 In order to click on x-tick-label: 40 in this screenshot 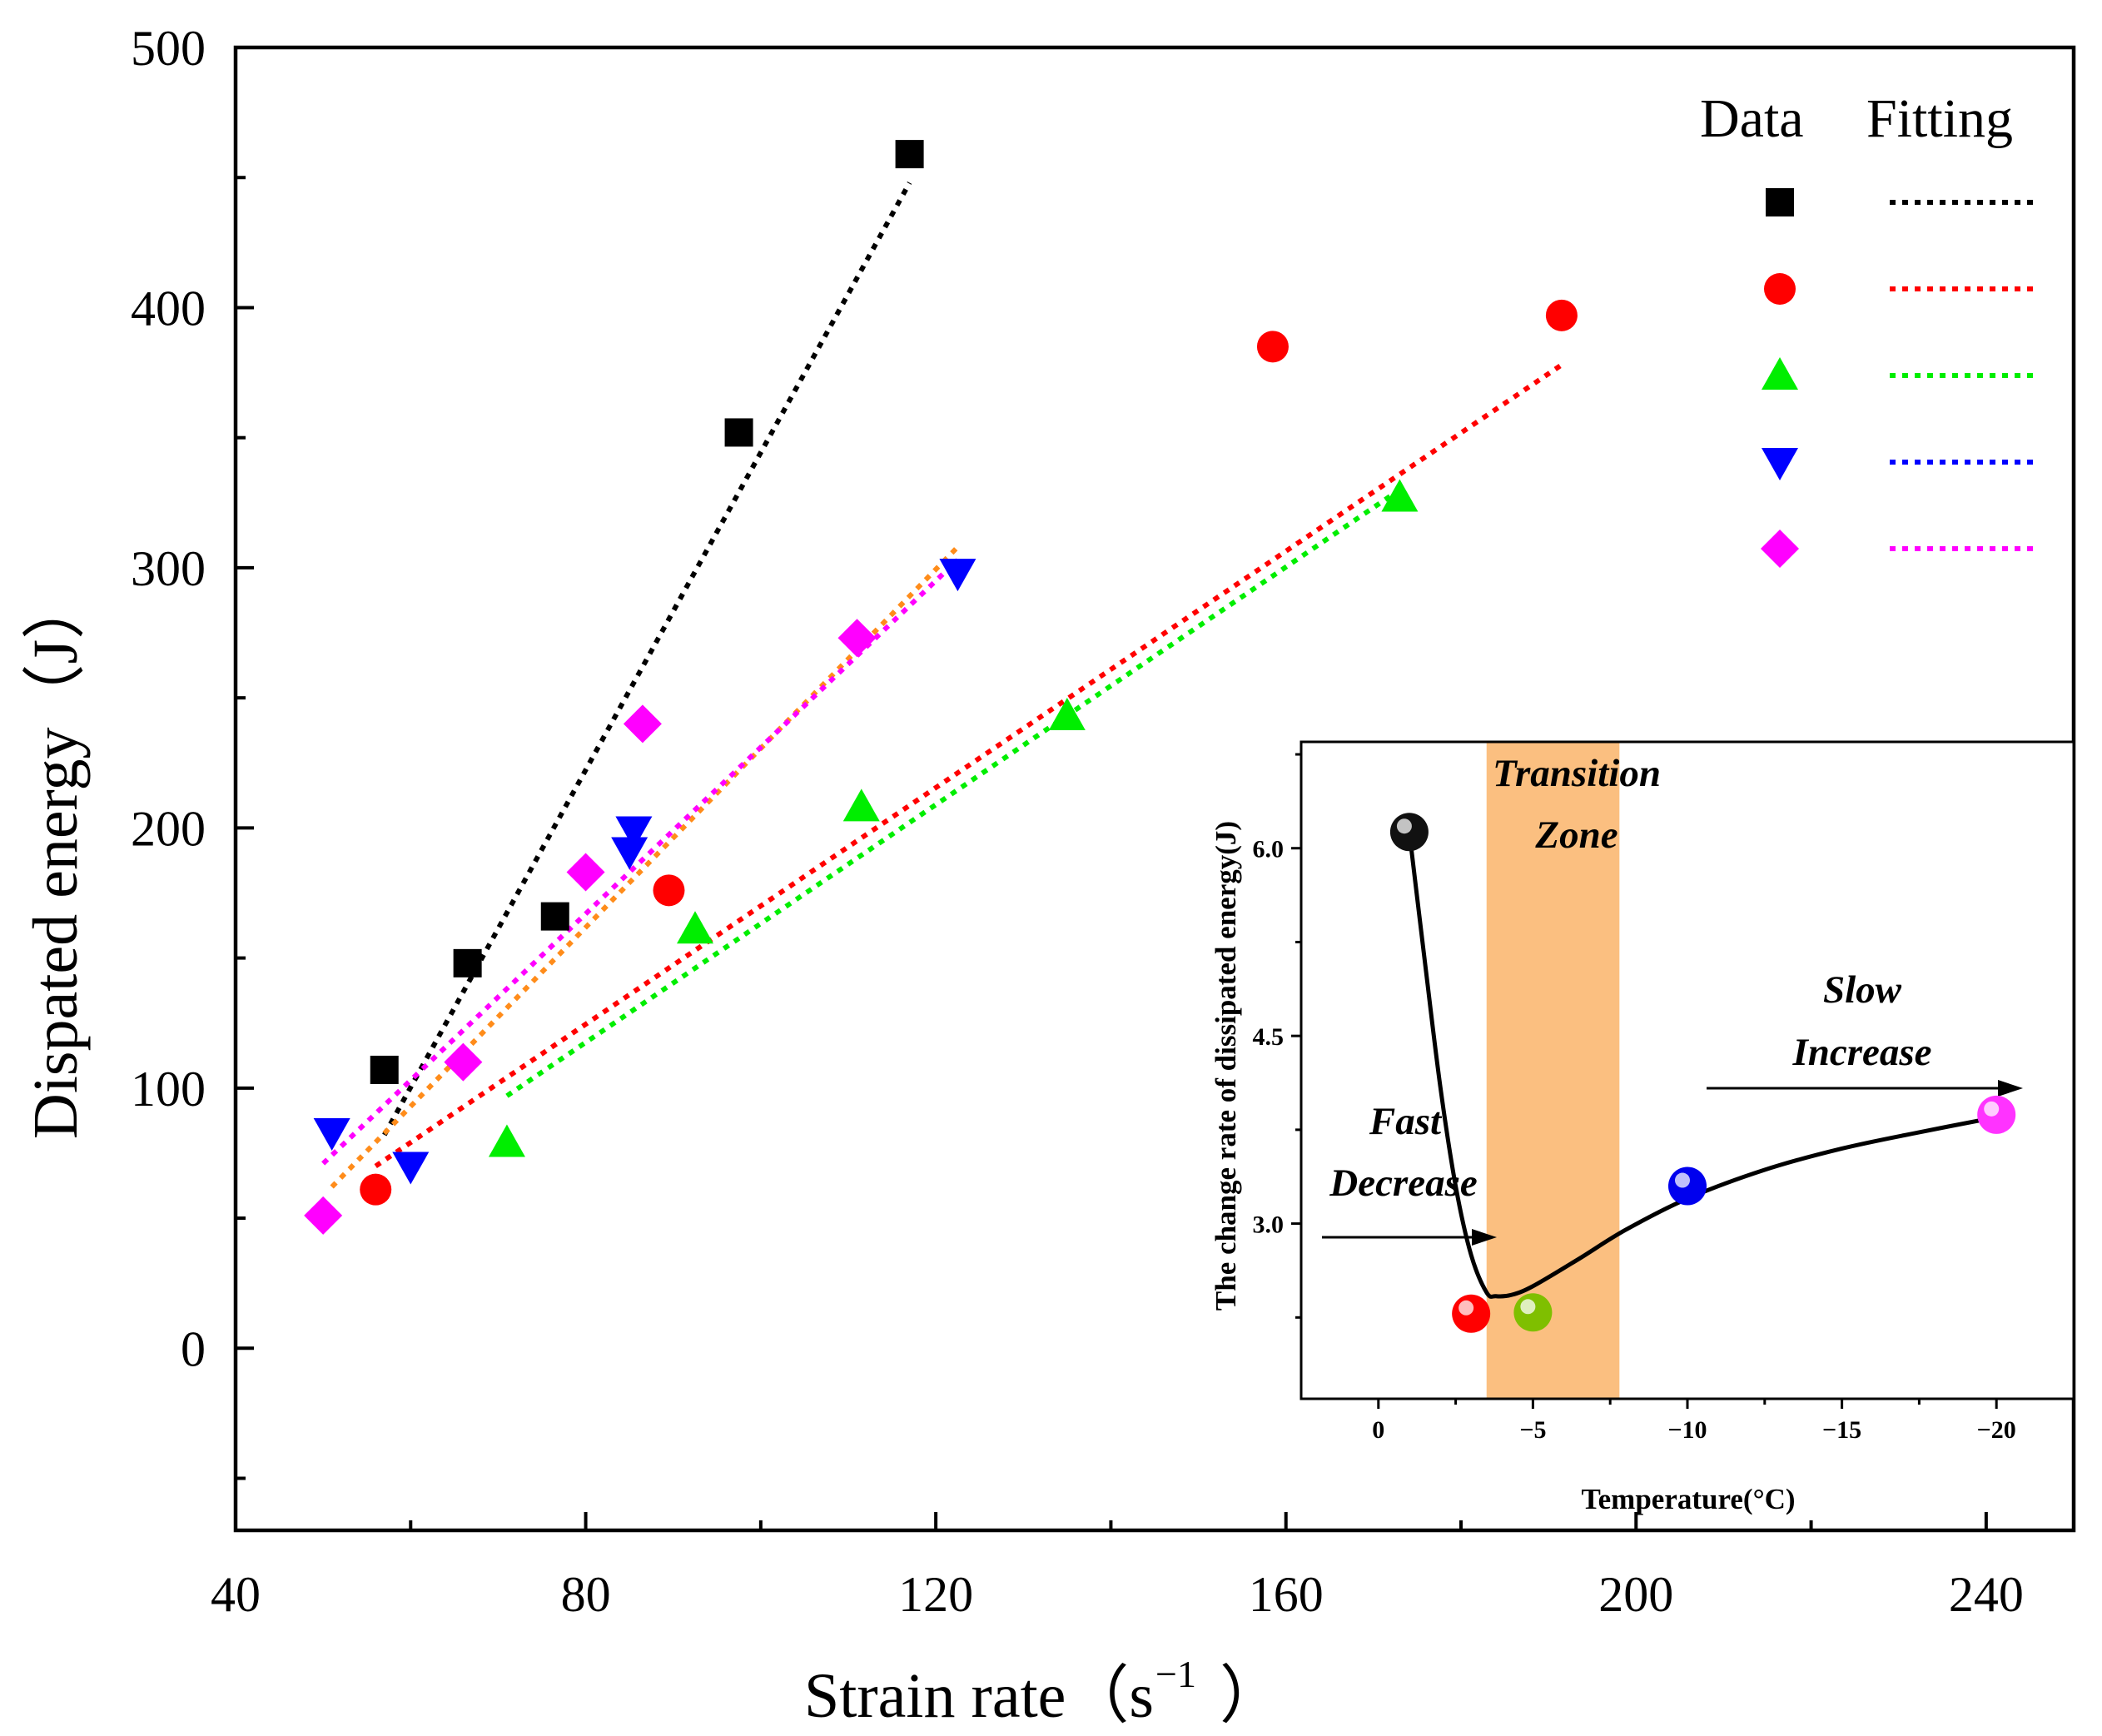, I will do `click(236, 1594)`.